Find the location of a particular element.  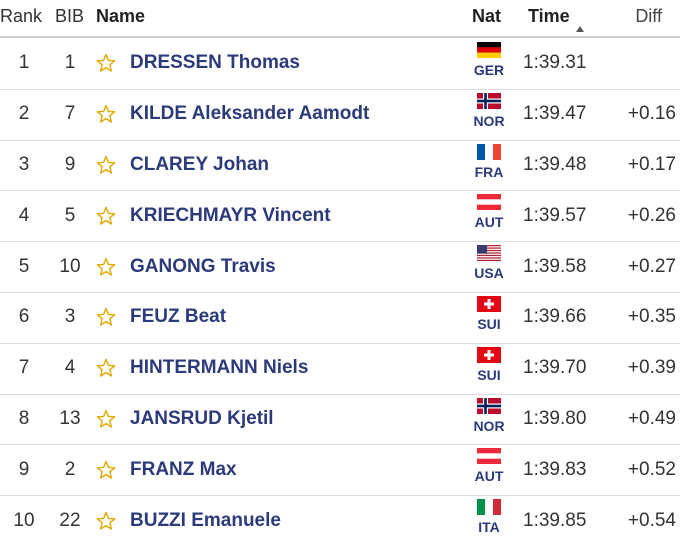

diff: +0.49 is located at coordinates (651, 418).